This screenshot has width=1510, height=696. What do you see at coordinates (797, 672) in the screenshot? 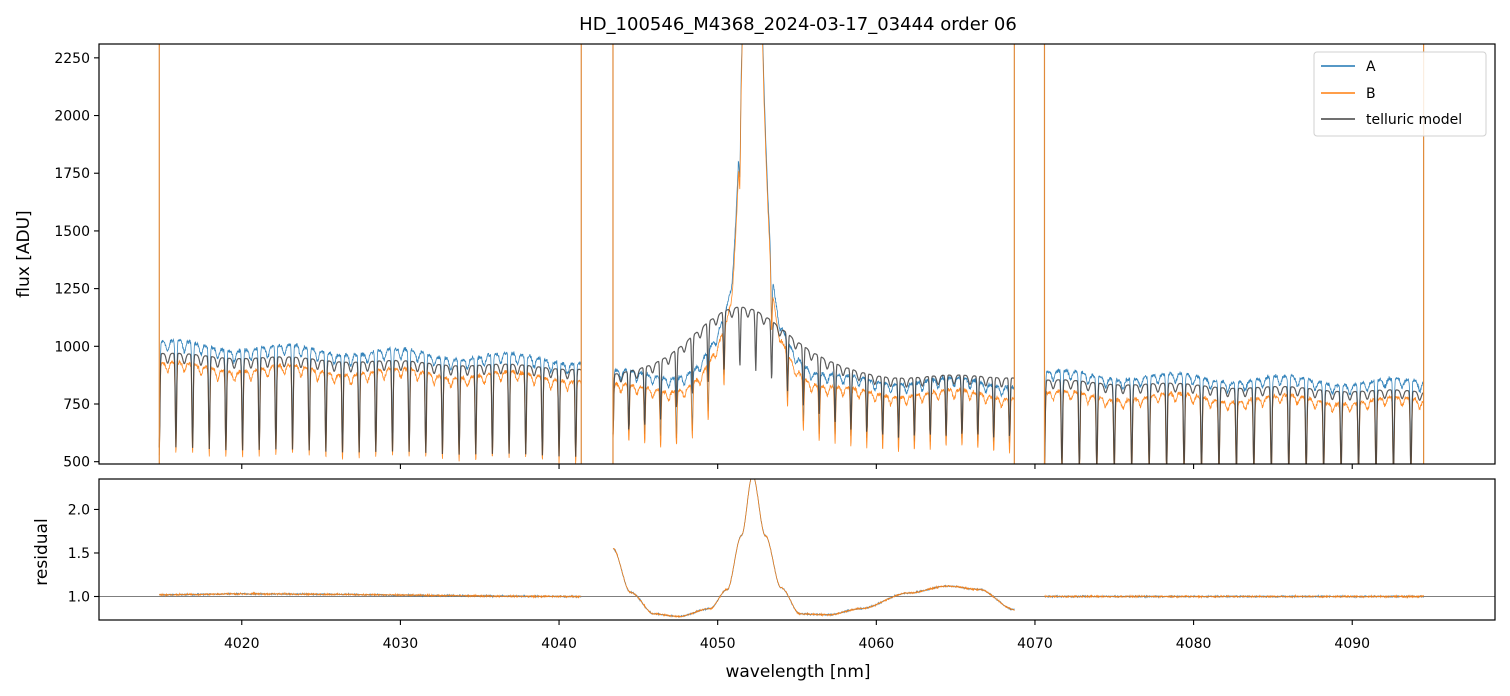
I see `x-axis-label: wavelength [nm]` at bounding box center [797, 672].